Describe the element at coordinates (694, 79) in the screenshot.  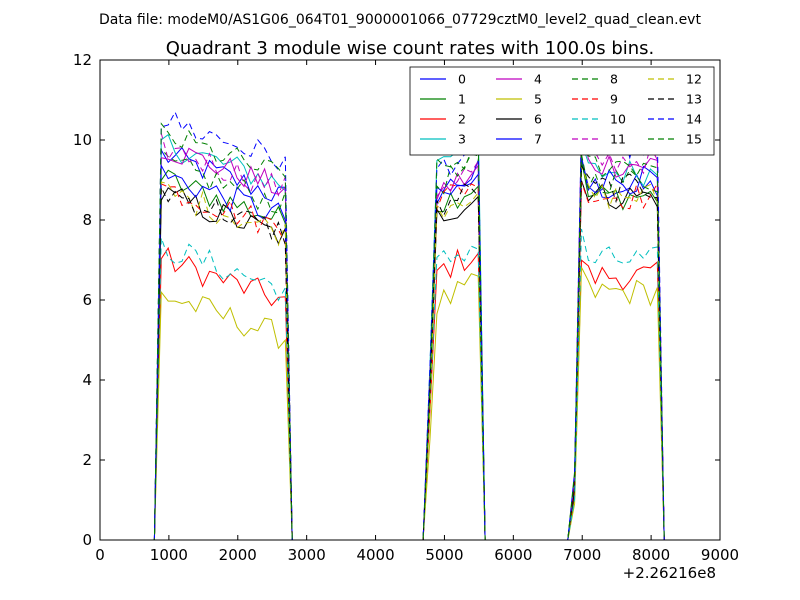
I see `legend-label-12: 12` at that location.